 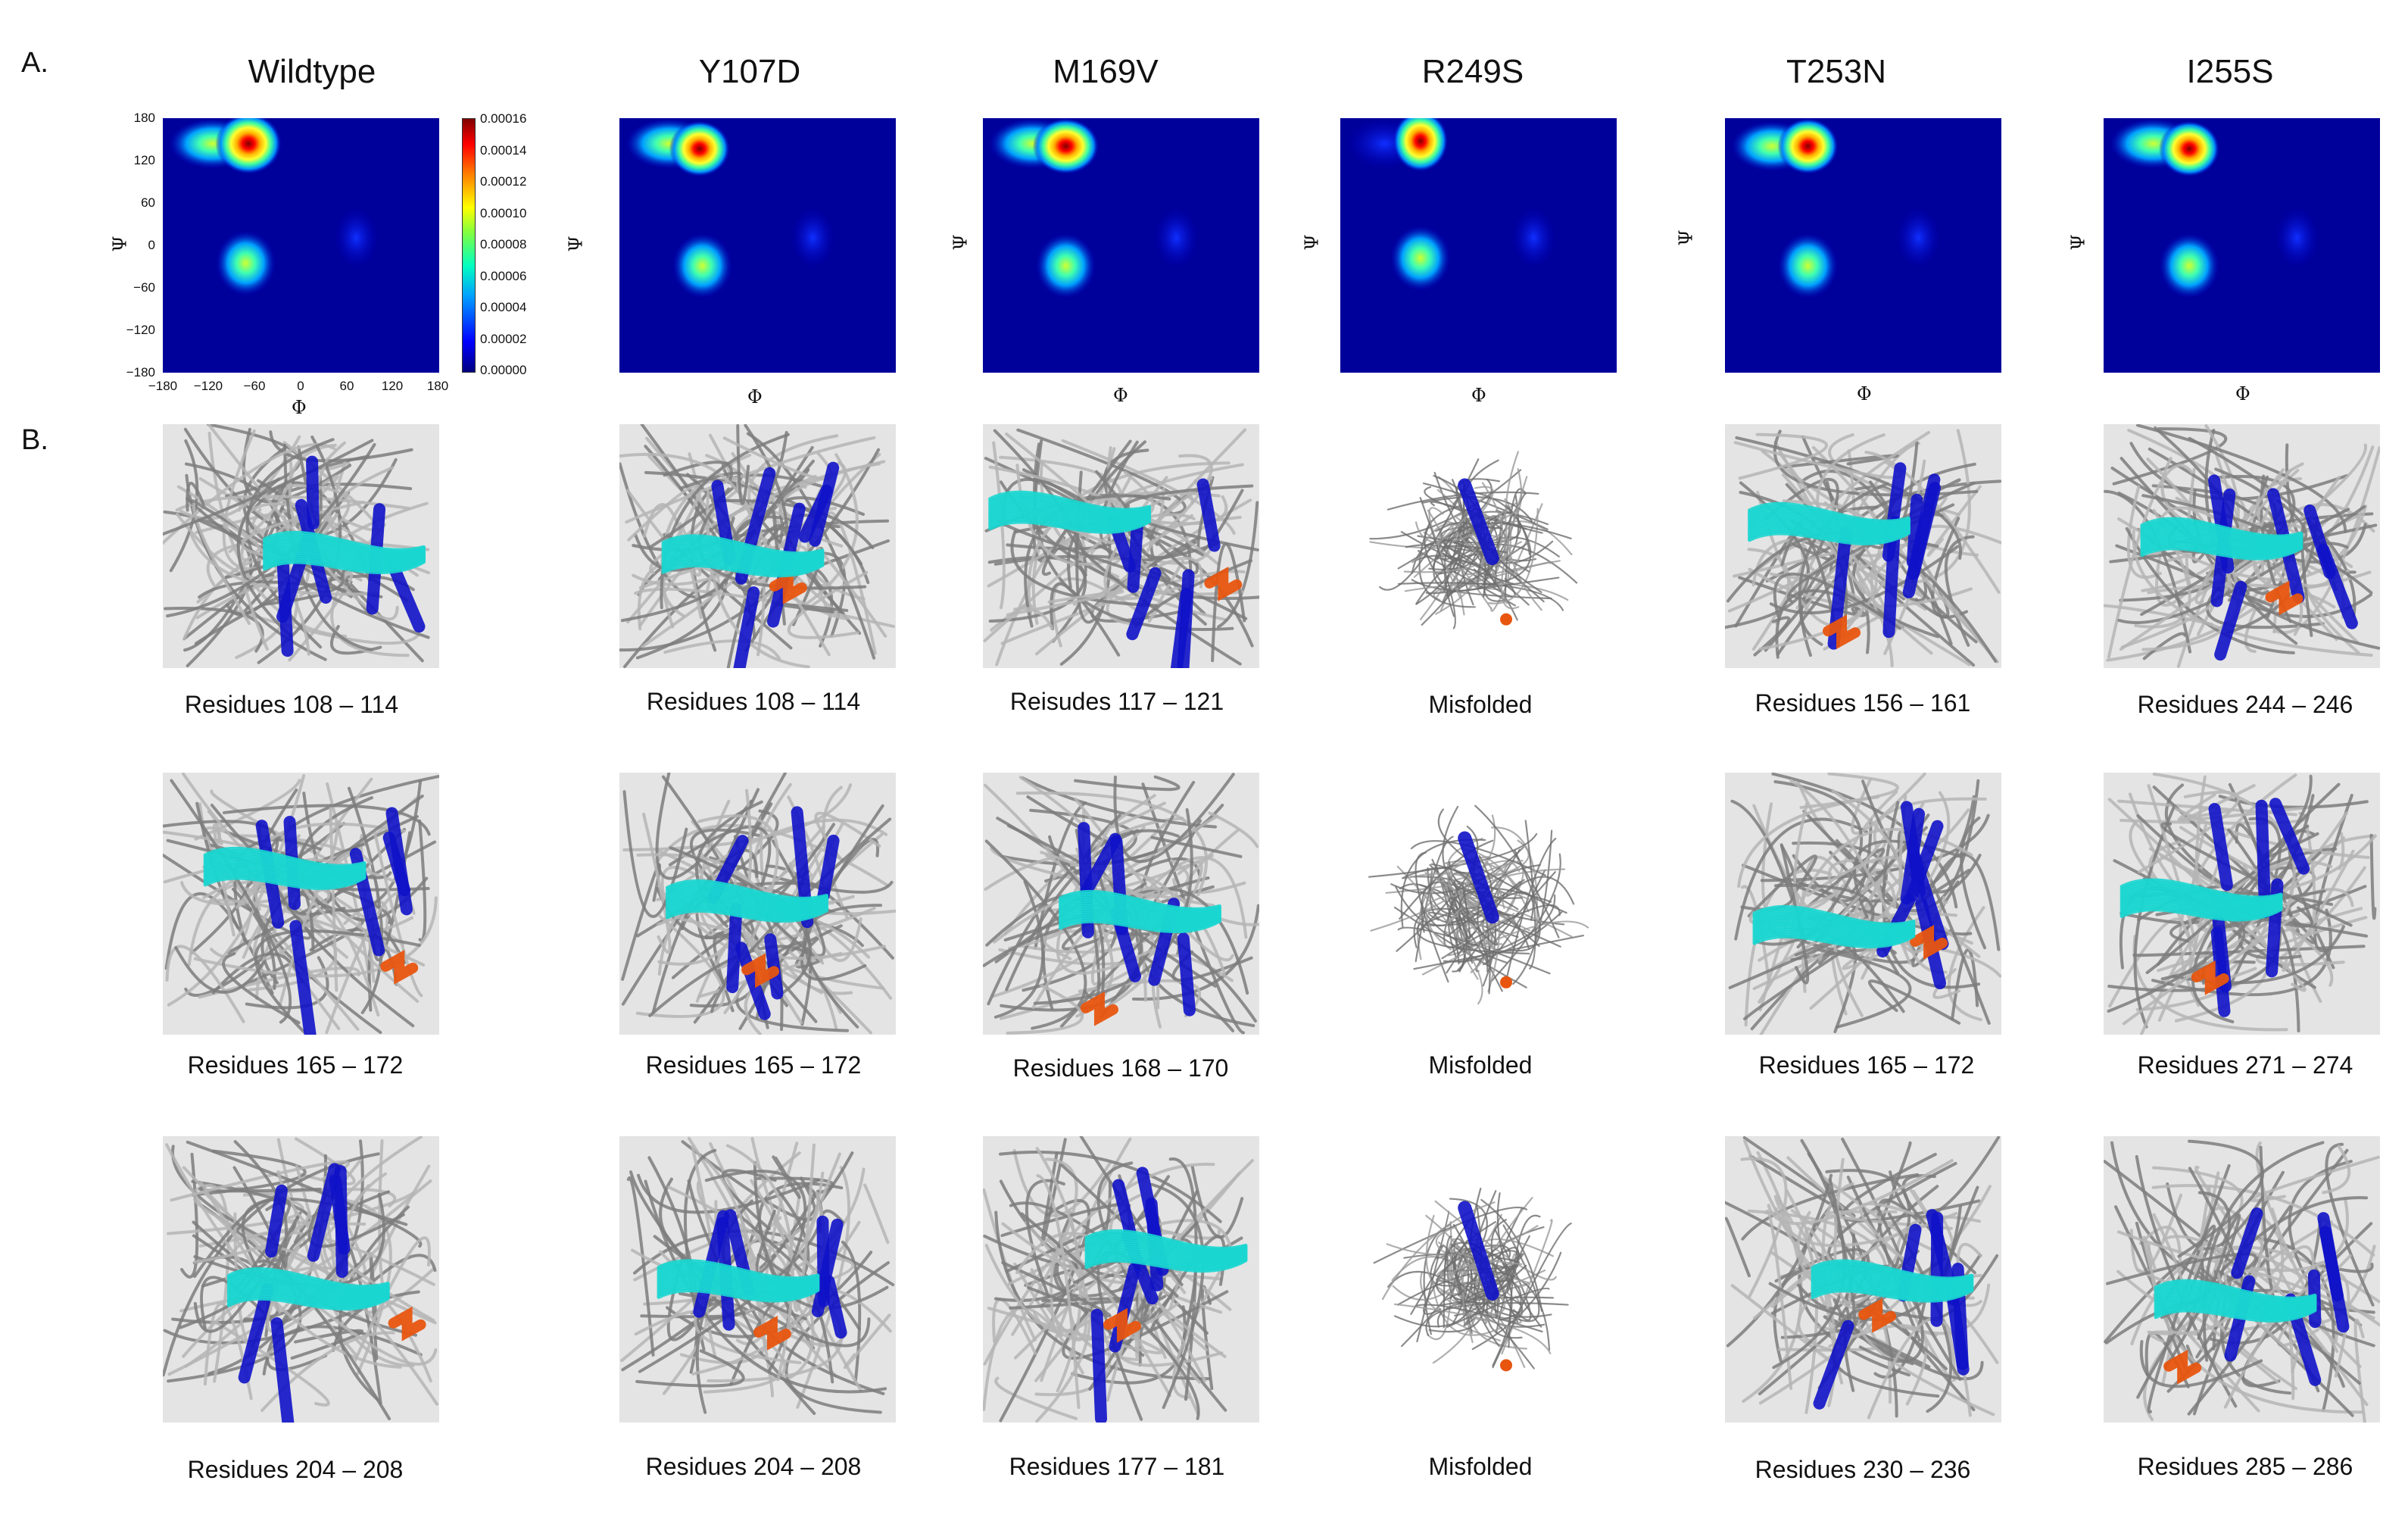 I want to click on column-title-m169v: M169V, so click(x=1106, y=71).